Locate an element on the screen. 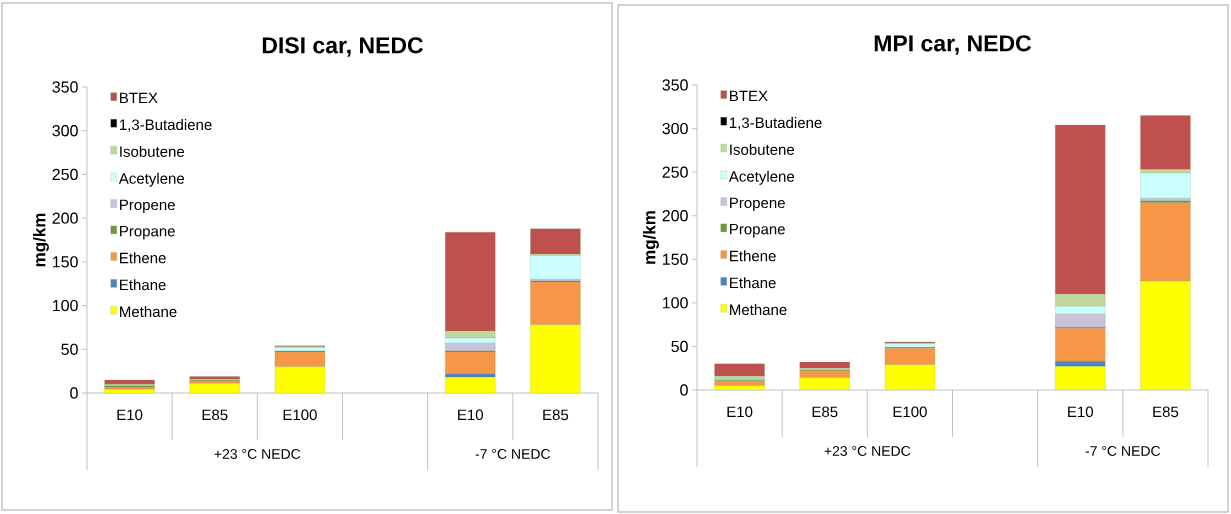 Image resolution: width=1231 pixels, height=514 pixels. chart-title: DISI car, NEDC is located at coordinates (343, 47).